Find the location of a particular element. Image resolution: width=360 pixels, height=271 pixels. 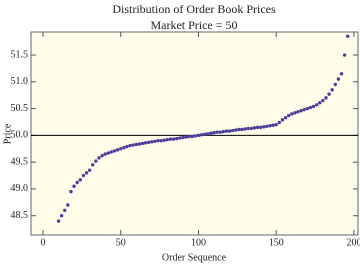

x-tick-label: 150 is located at coordinates (276, 242).